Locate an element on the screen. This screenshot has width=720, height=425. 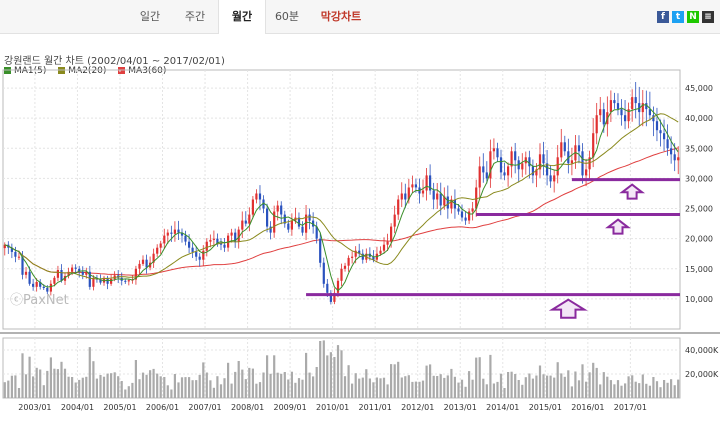
twitter-icon: t is located at coordinates (678, 17).